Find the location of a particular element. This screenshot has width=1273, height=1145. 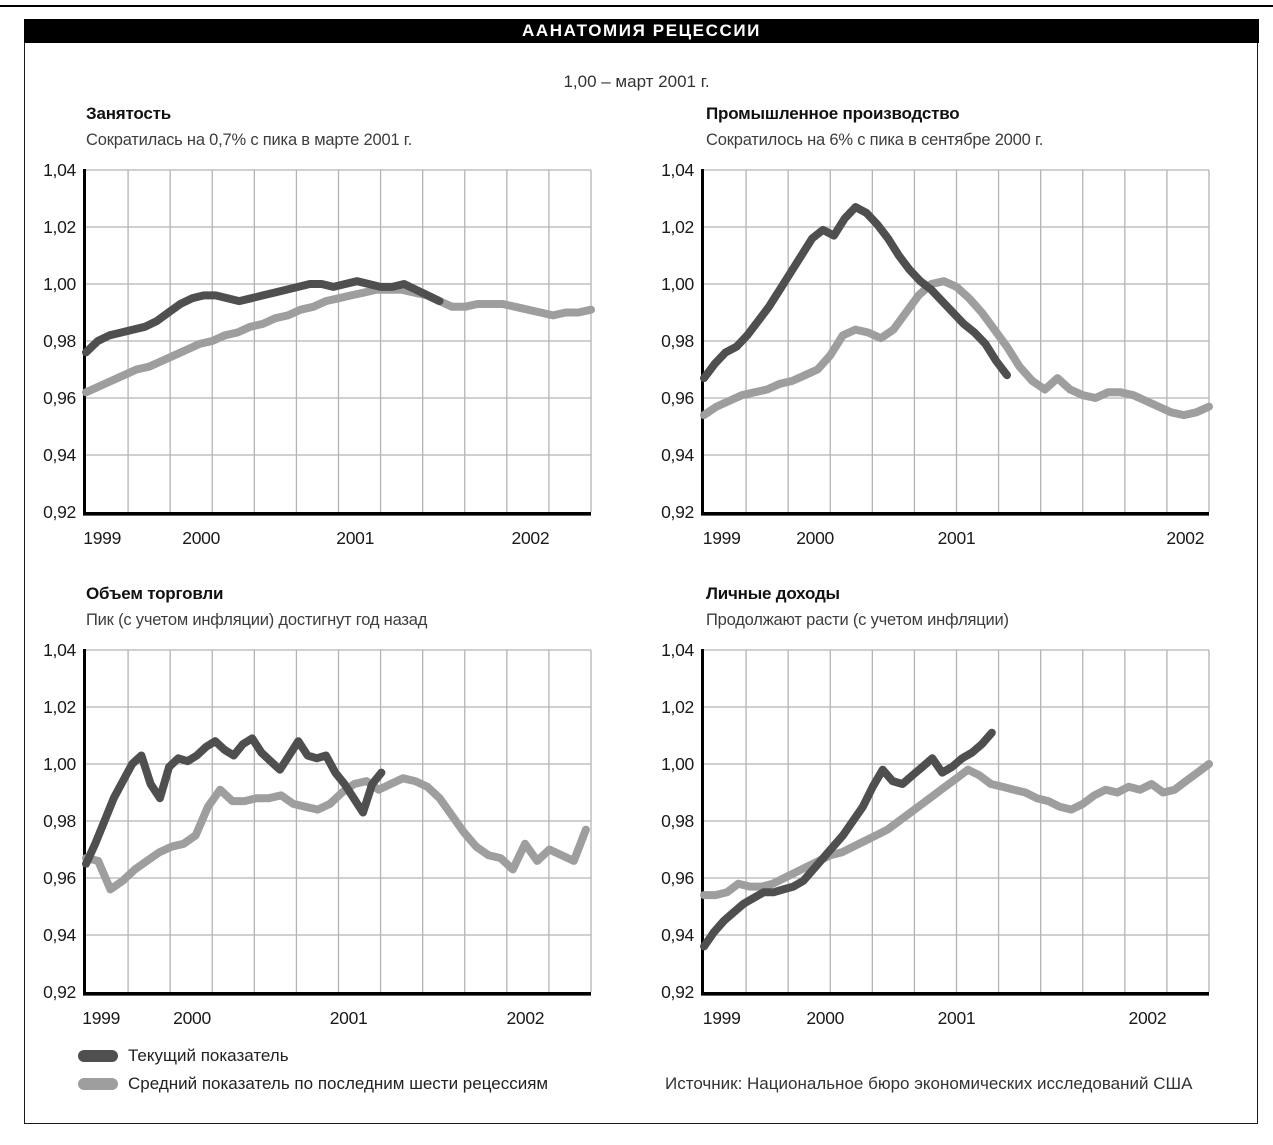

personal-income-chart-title: Личные доходы is located at coordinates (773, 593).